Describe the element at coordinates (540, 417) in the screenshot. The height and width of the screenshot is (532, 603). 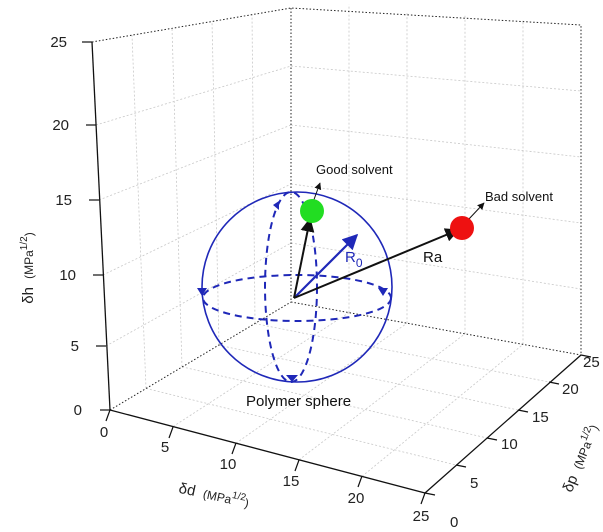
I see `dp-tick-15: 15` at that location.